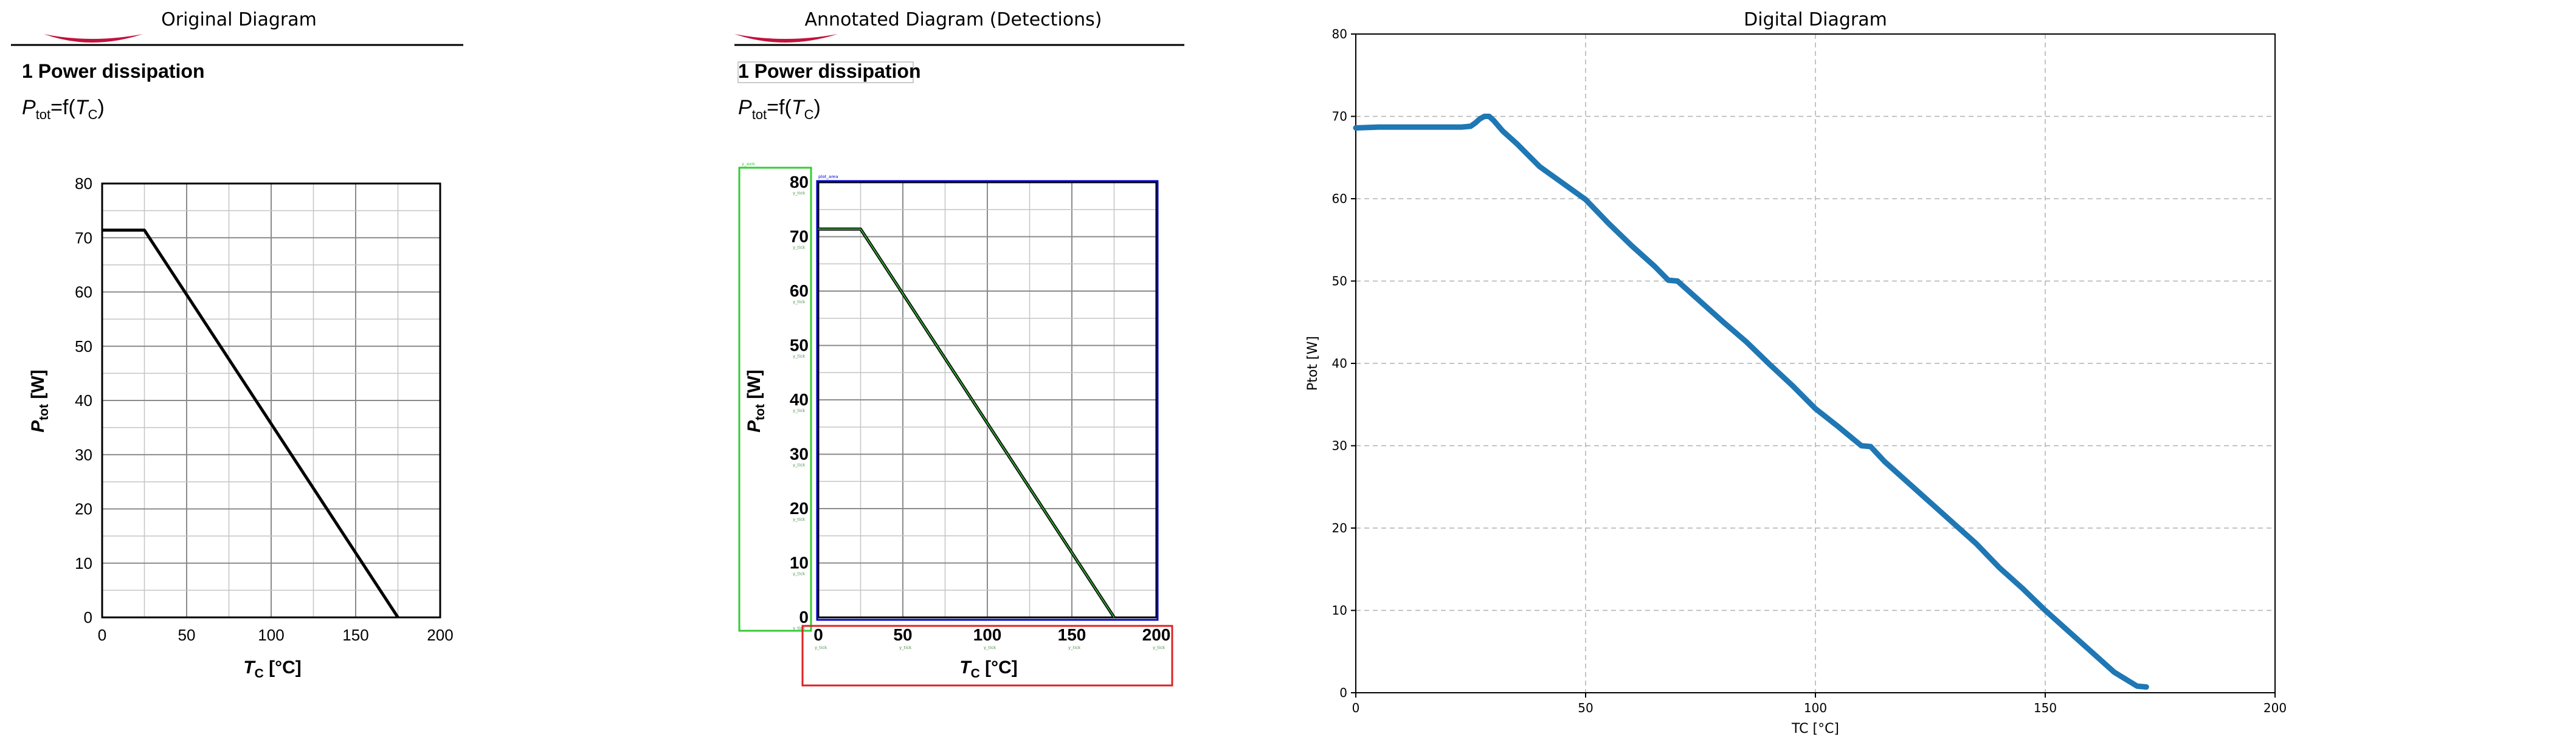  I want to click on original-panel-title: Original Diagram, so click(239, 19).